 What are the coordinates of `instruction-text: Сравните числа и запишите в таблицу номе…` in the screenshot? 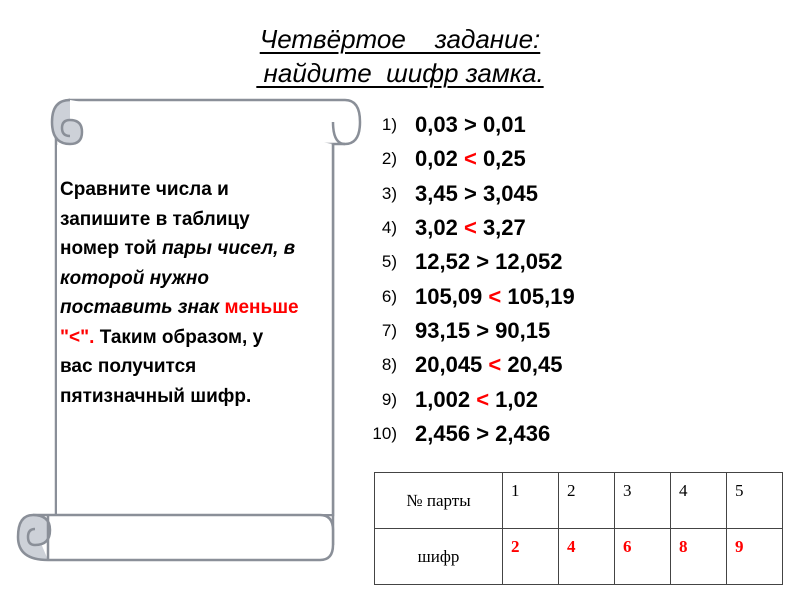 It's located at (180, 293).